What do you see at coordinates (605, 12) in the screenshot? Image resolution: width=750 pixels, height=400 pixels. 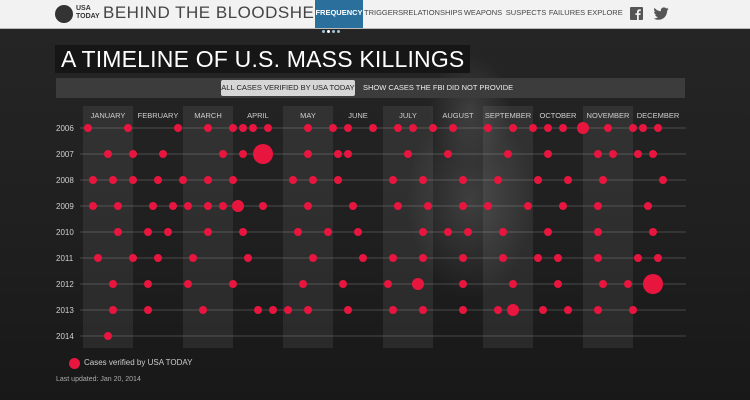 I see `nav-explore: EXPLORE` at bounding box center [605, 12].